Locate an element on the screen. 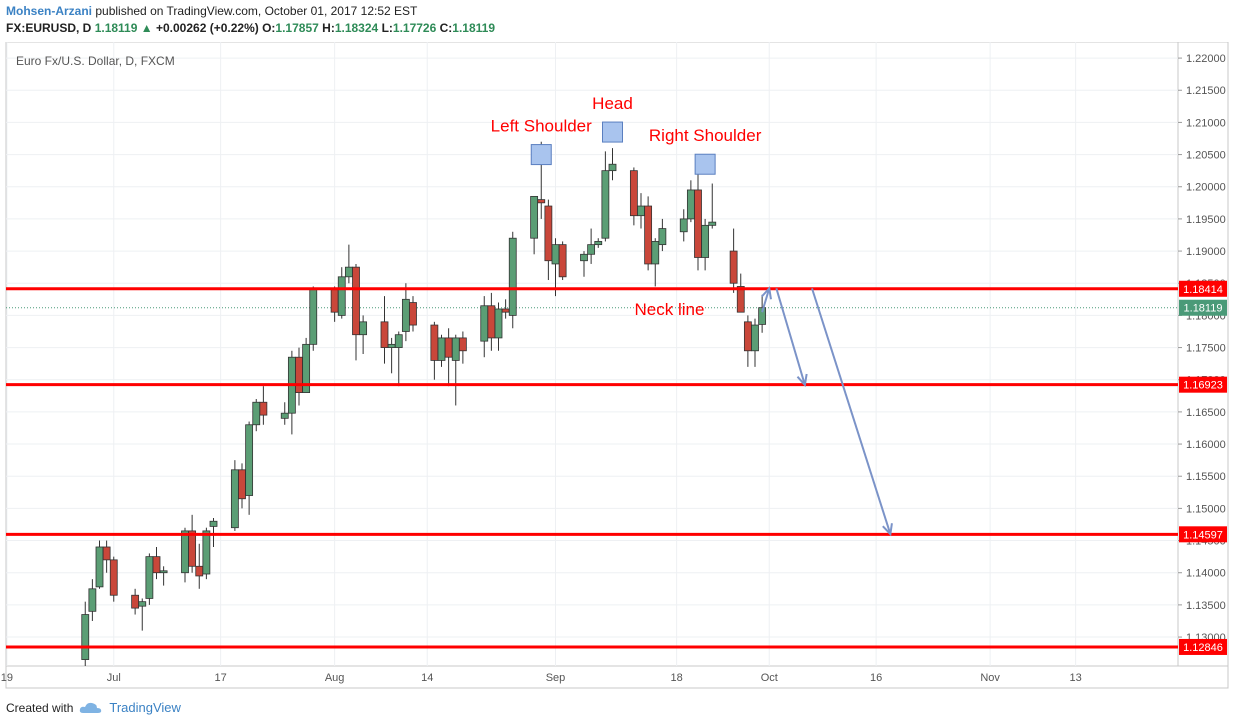 The image size is (1236, 726). y-tick-label: 1.13500 is located at coordinates (1206, 606).